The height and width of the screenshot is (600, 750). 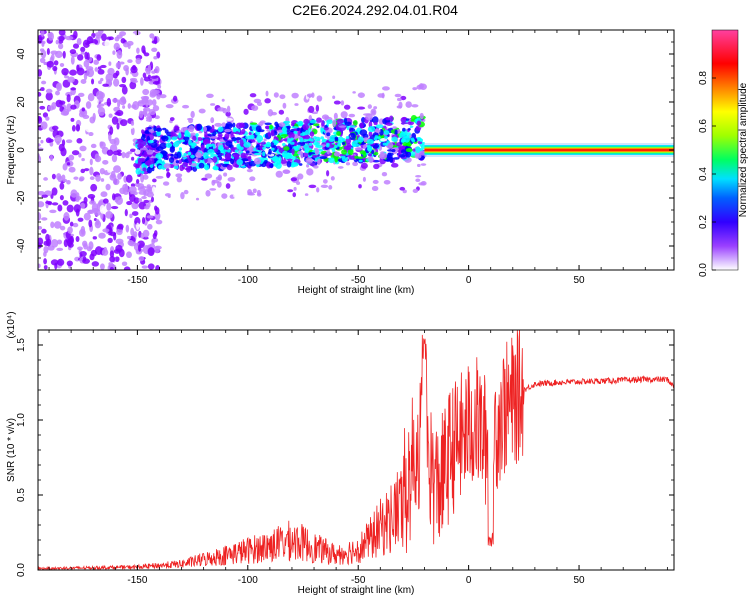 I want to click on spectrogram-x-tick-label: 50, so click(x=579, y=280).